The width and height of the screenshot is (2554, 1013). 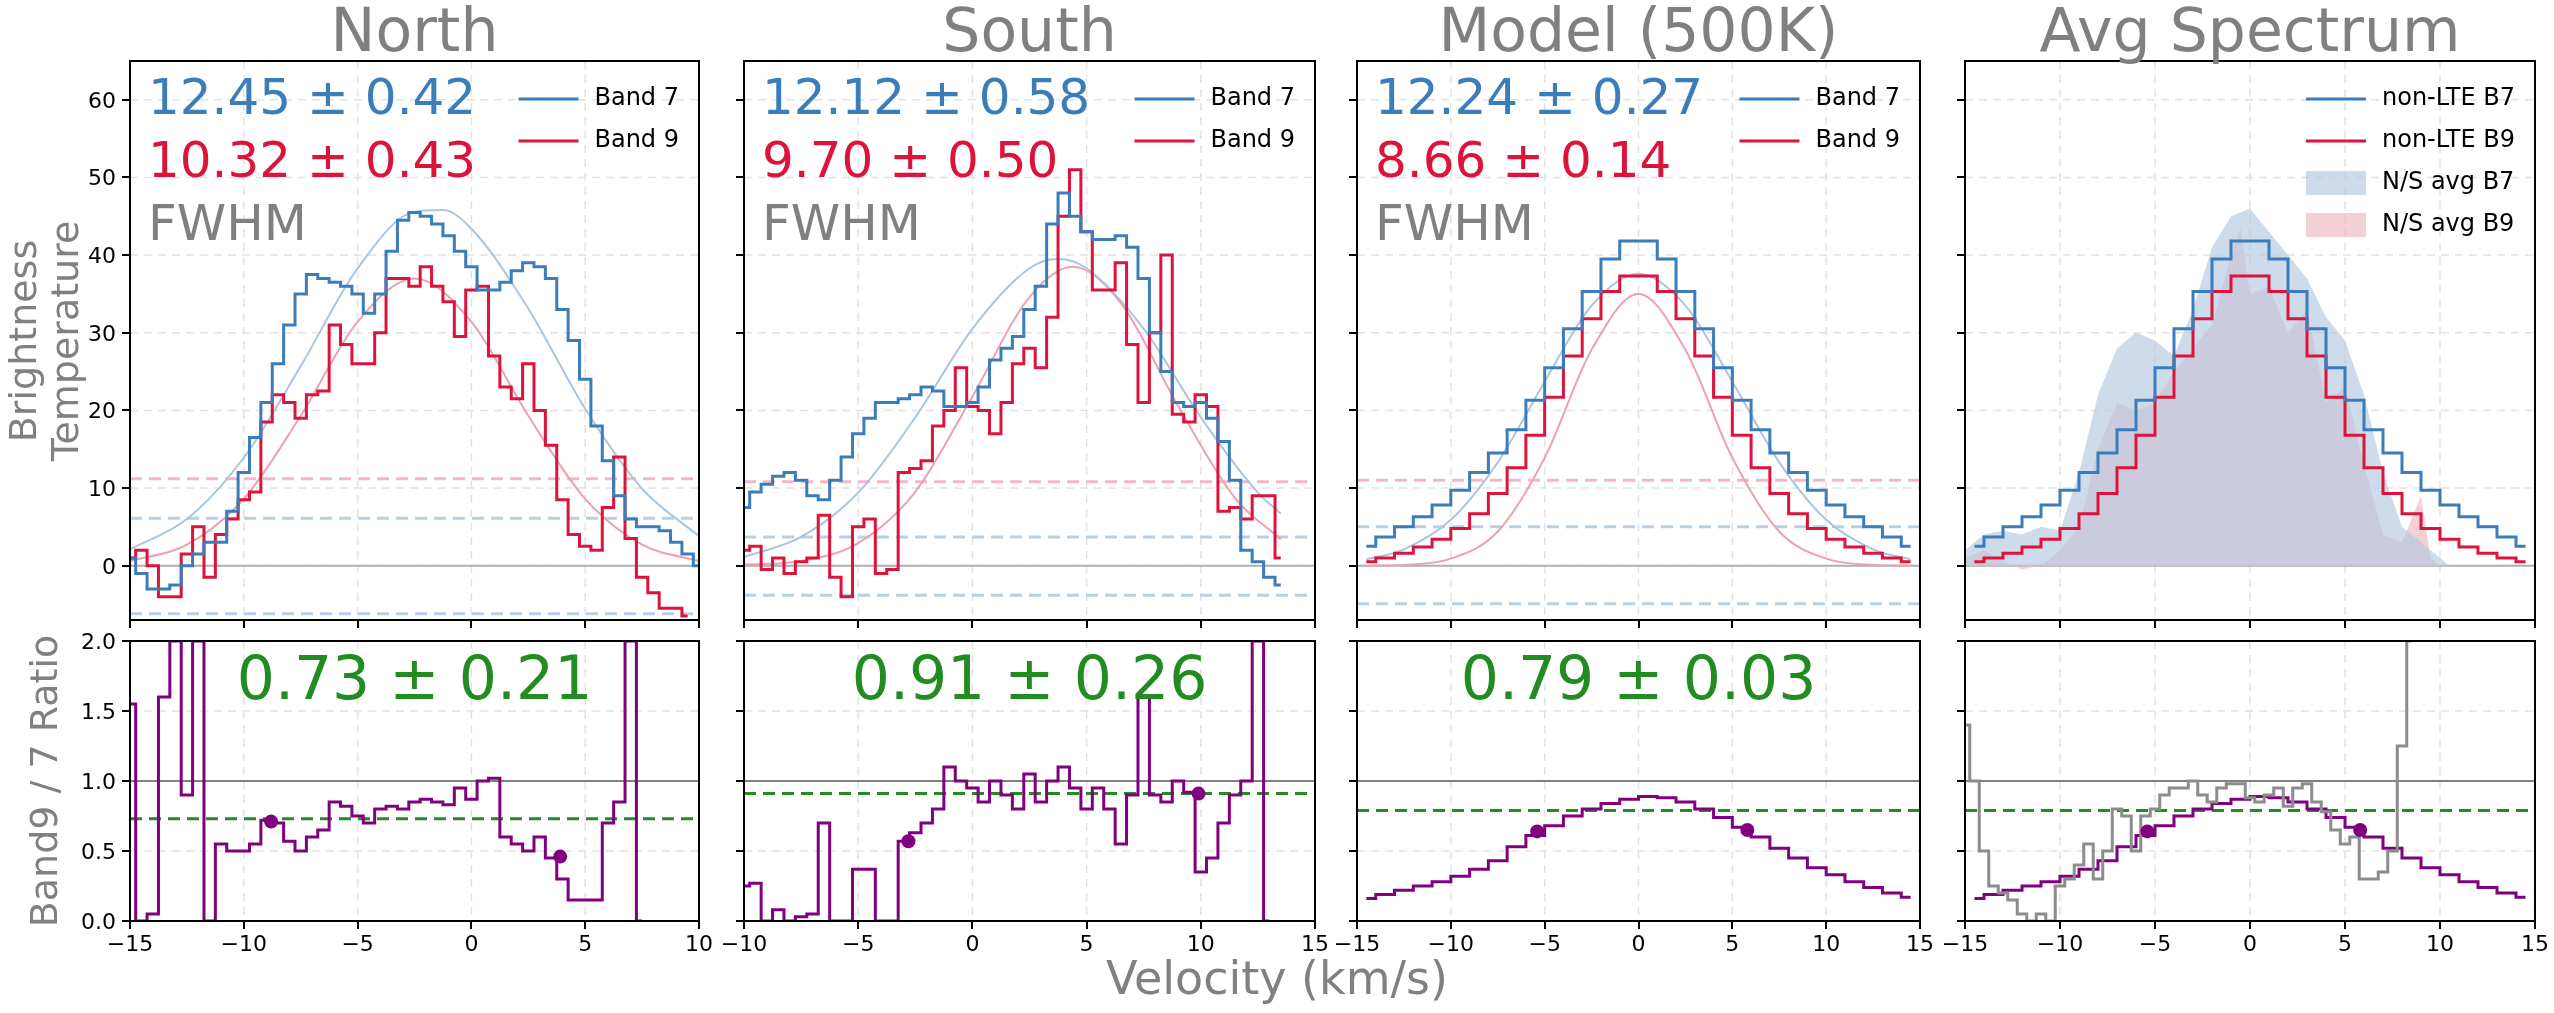 I want to click on y-tick-label: 50, so click(x=102, y=178).